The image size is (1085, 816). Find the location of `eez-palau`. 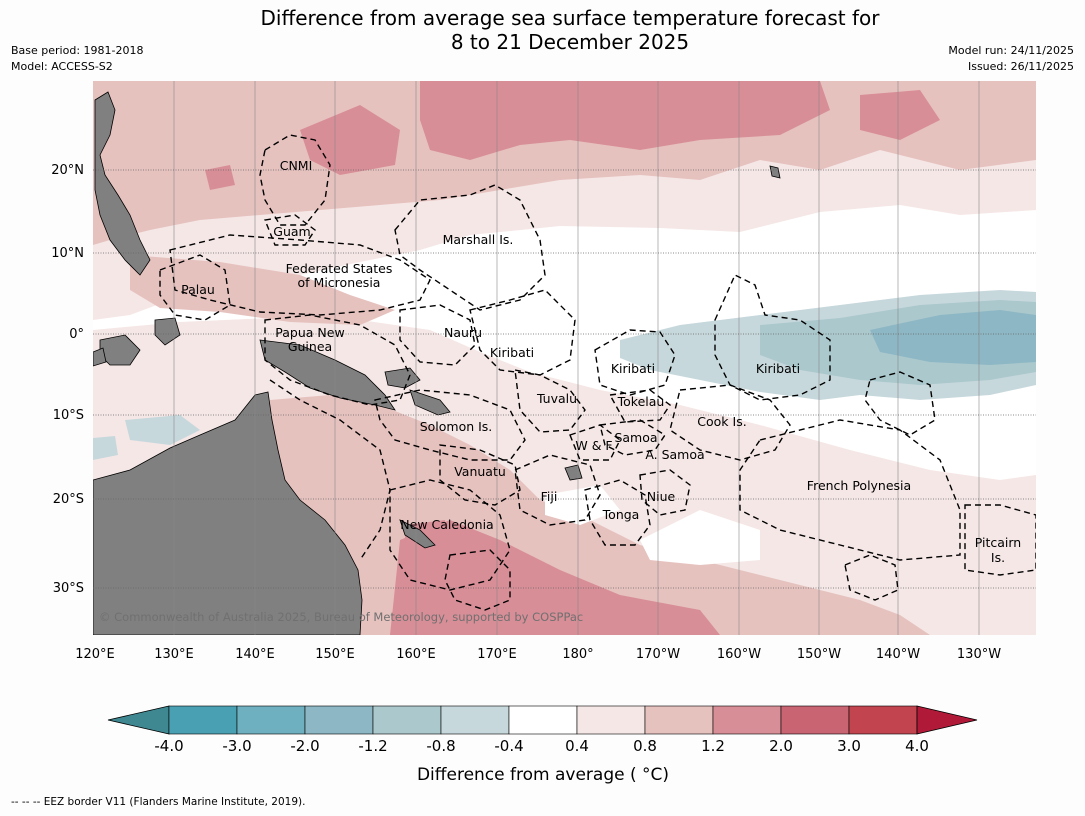

eez-palau is located at coordinates (195, 287).